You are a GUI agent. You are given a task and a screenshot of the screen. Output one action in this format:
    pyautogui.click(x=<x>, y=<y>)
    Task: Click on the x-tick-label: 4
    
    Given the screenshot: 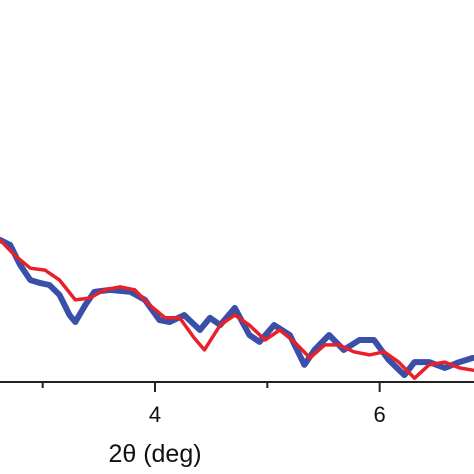 What is the action you would take?
    pyautogui.click(x=155, y=414)
    